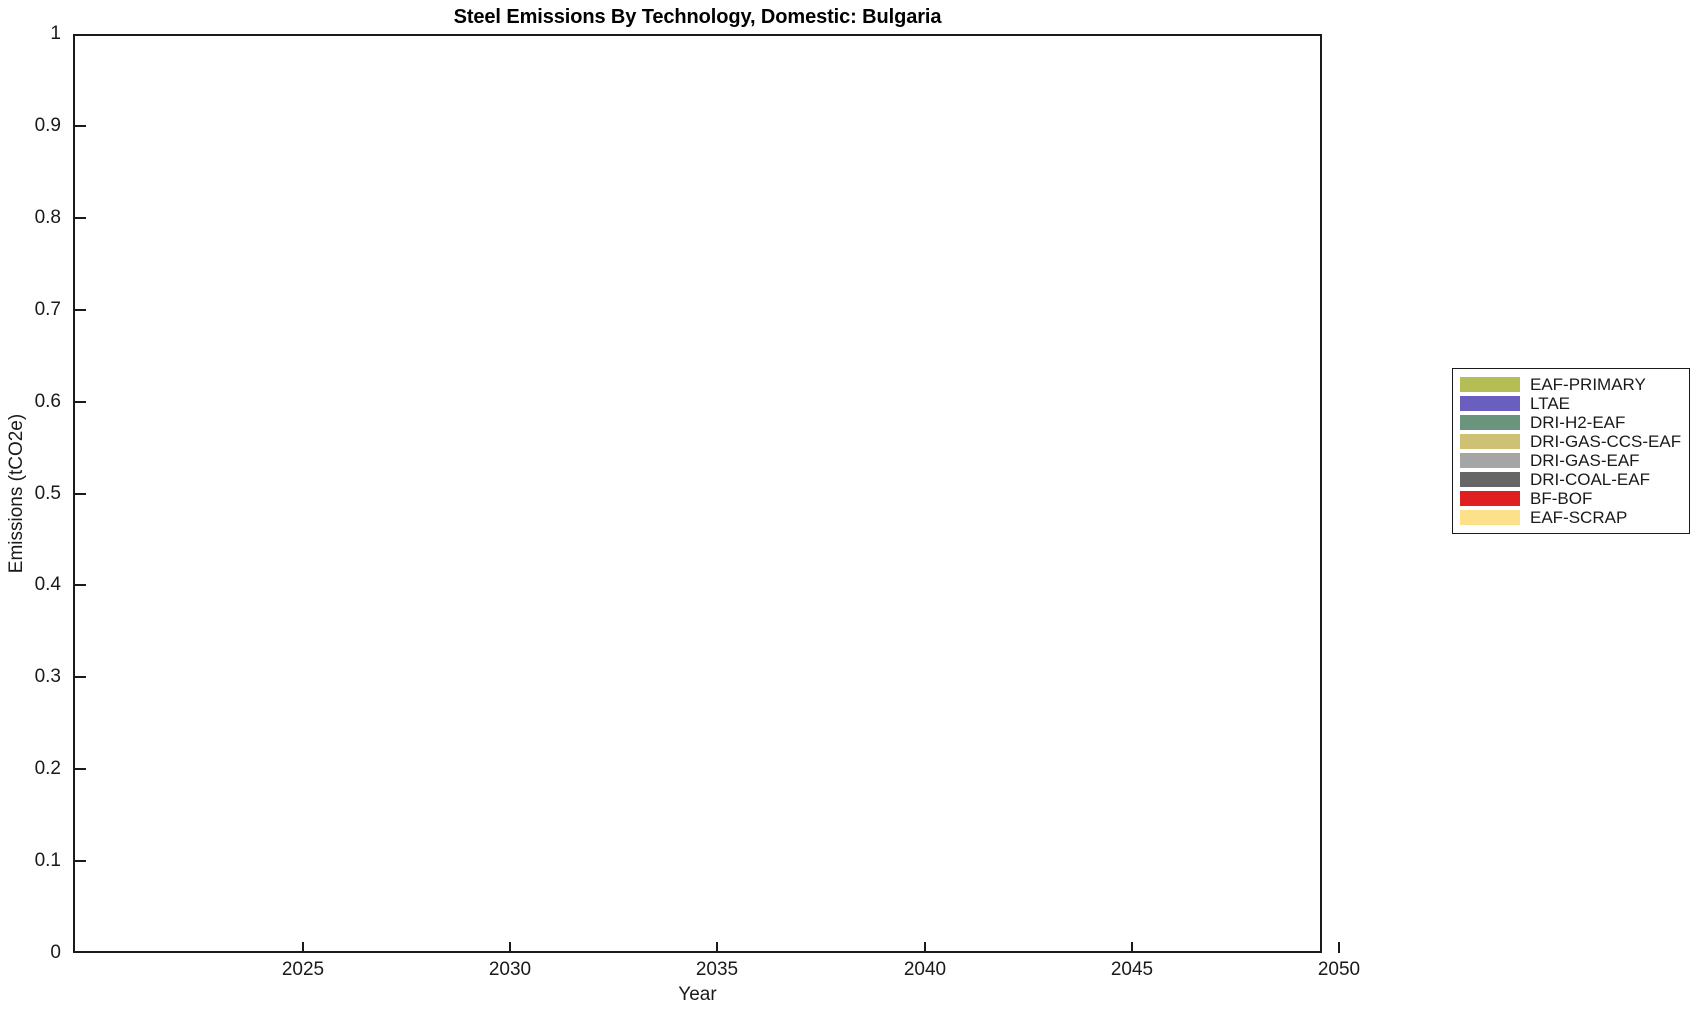 The height and width of the screenshot is (1021, 1696). I want to click on legend-item-label: EAF-SCRAP, so click(1579, 517).